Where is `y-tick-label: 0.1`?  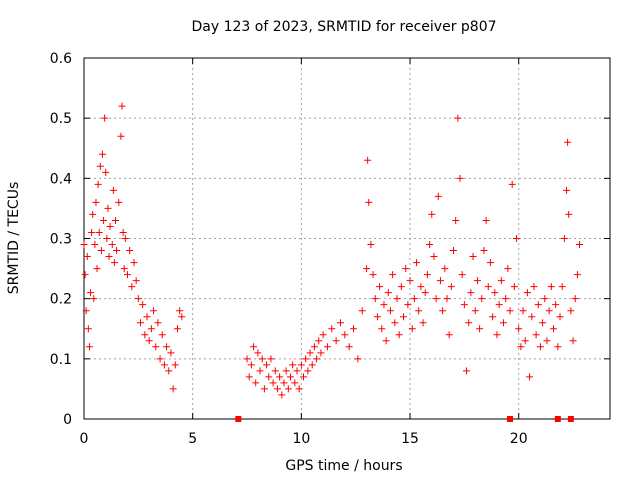
y-tick-label: 0.1 is located at coordinates (61, 360).